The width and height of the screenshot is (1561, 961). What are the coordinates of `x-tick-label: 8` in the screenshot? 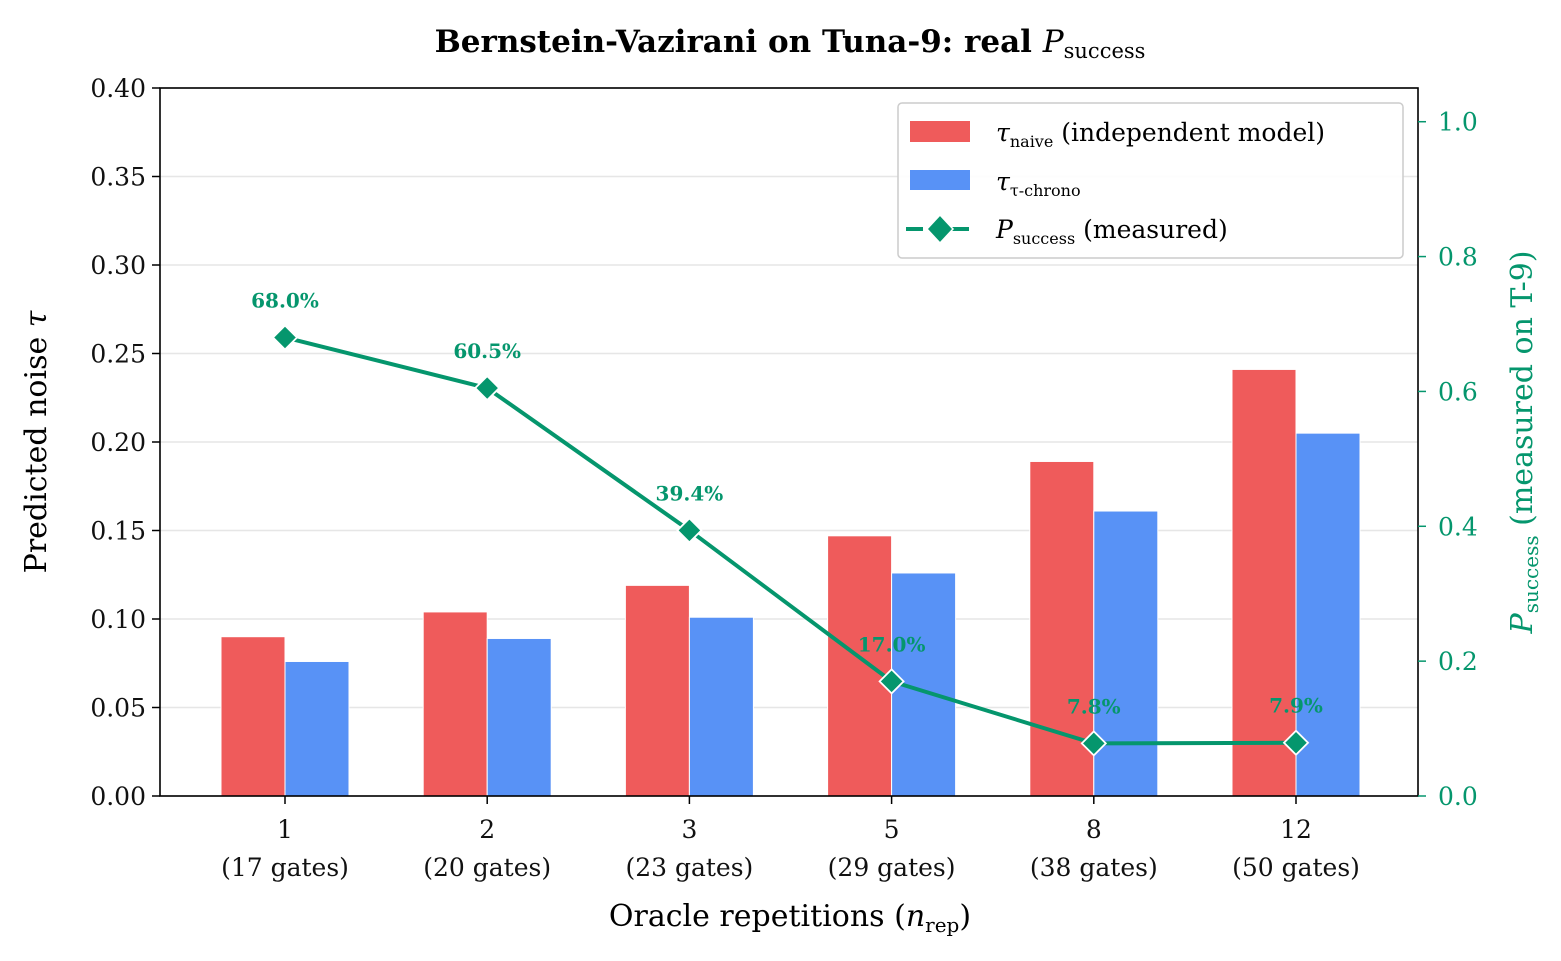 It's located at (1094, 829).